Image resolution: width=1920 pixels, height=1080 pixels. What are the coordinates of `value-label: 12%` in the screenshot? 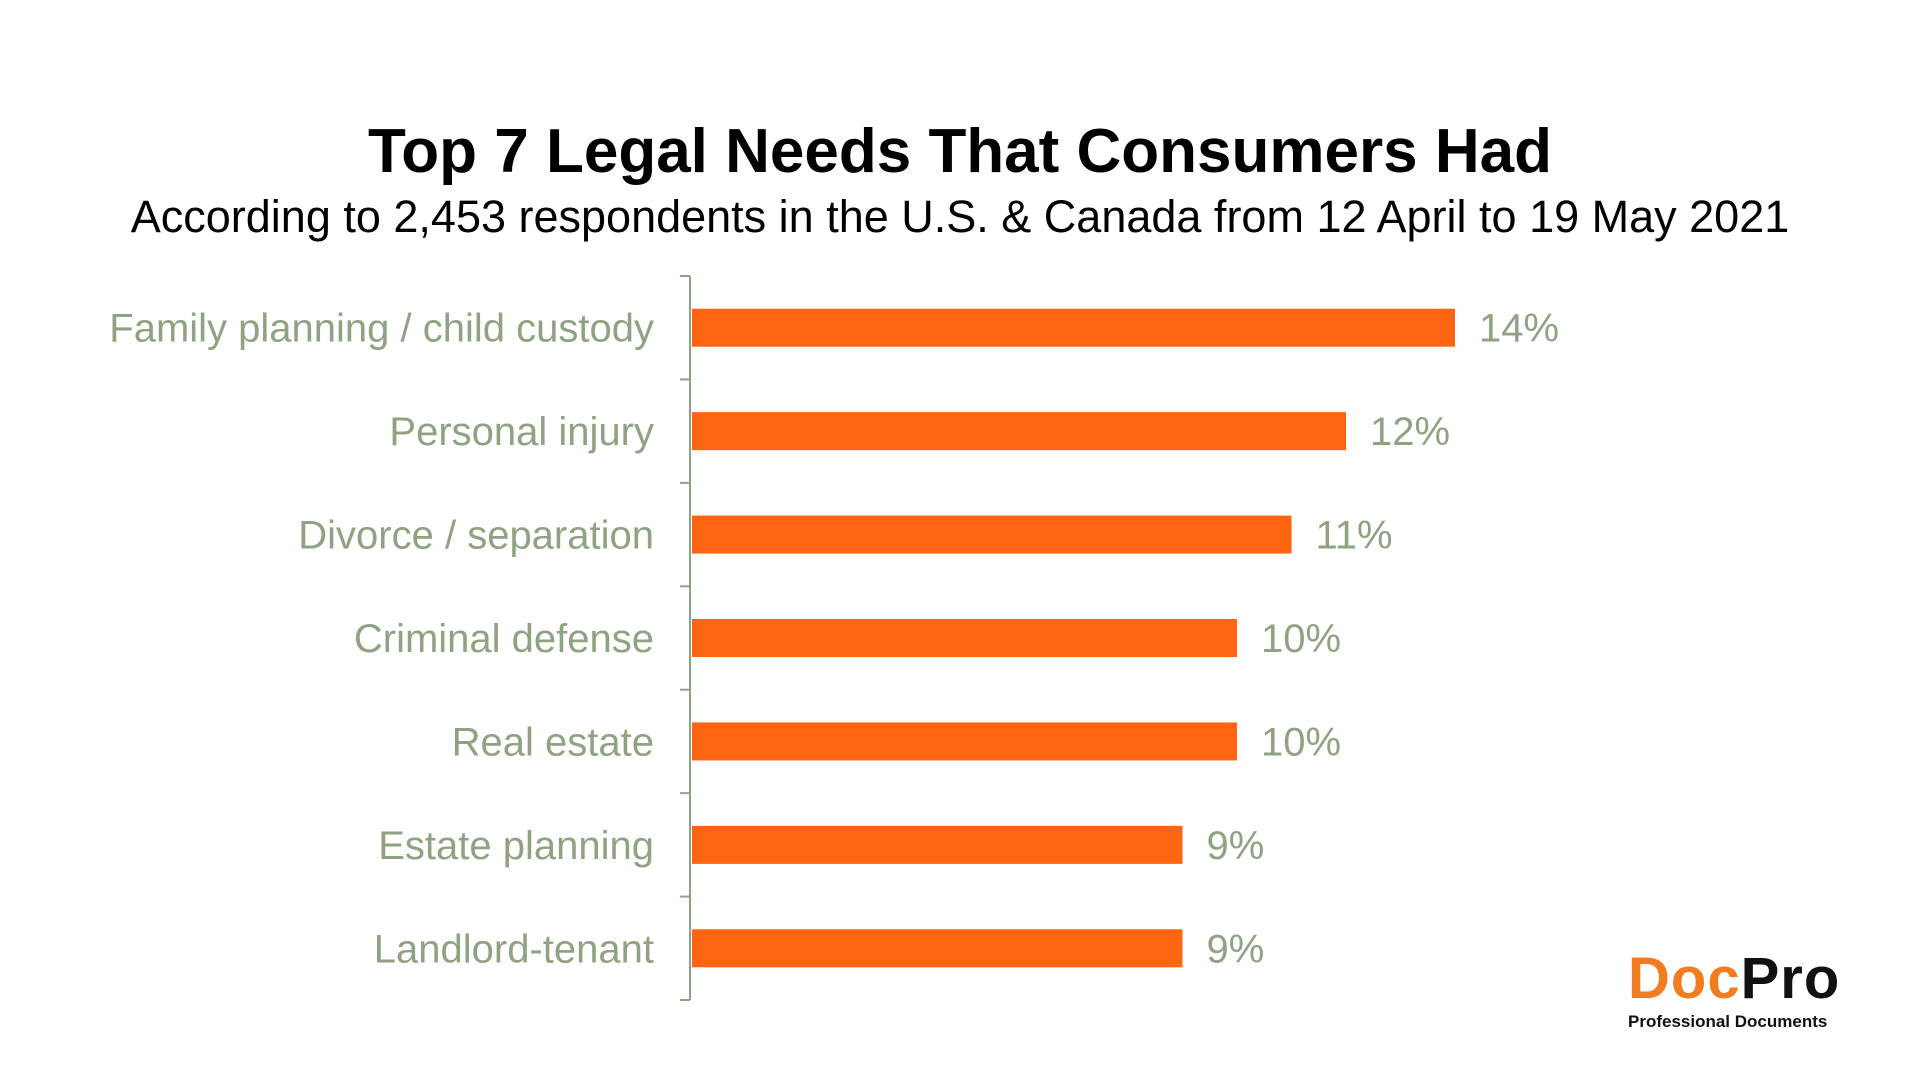 It's located at (1410, 432).